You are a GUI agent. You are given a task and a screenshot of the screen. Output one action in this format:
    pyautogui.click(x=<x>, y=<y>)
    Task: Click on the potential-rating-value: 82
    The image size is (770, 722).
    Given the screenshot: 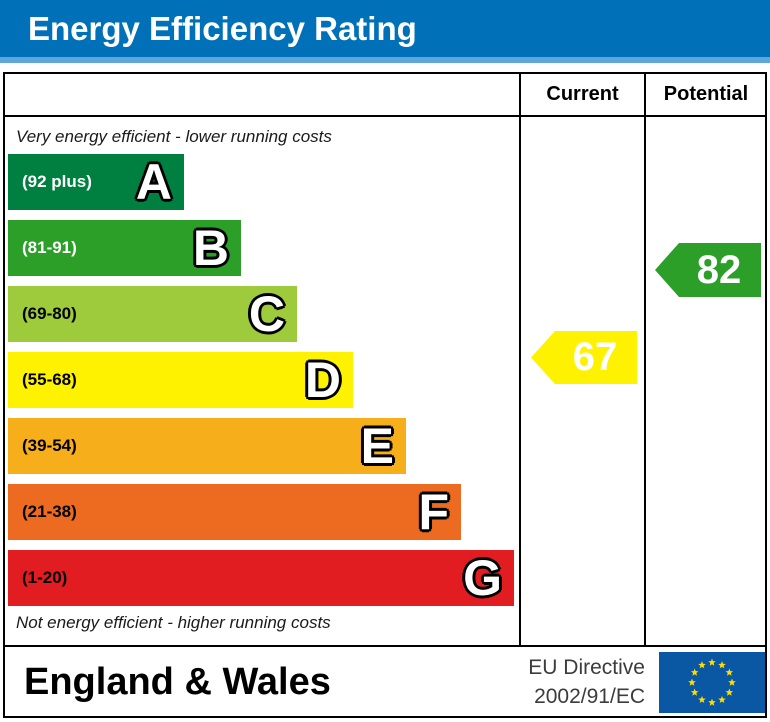 What is the action you would take?
    pyautogui.click(x=719, y=269)
    